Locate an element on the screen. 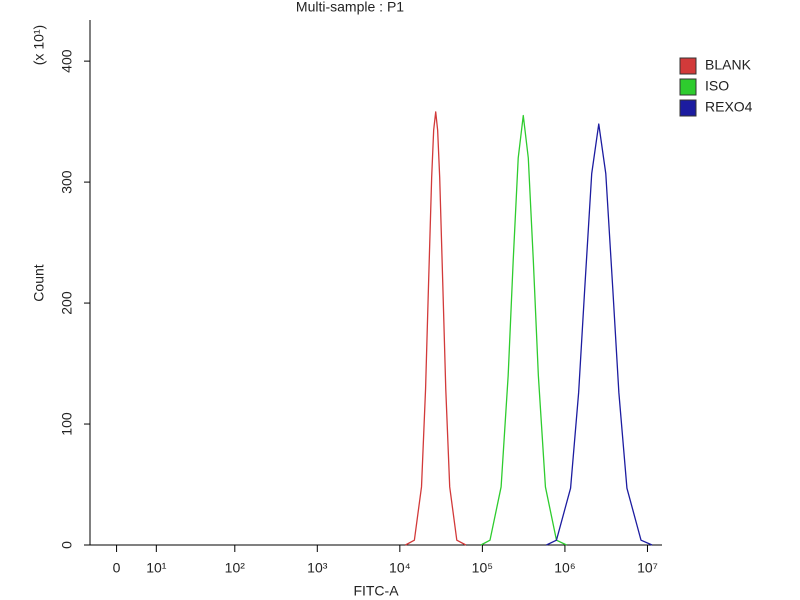  x-axis-label: FITC-A is located at coordinates (376, 591).